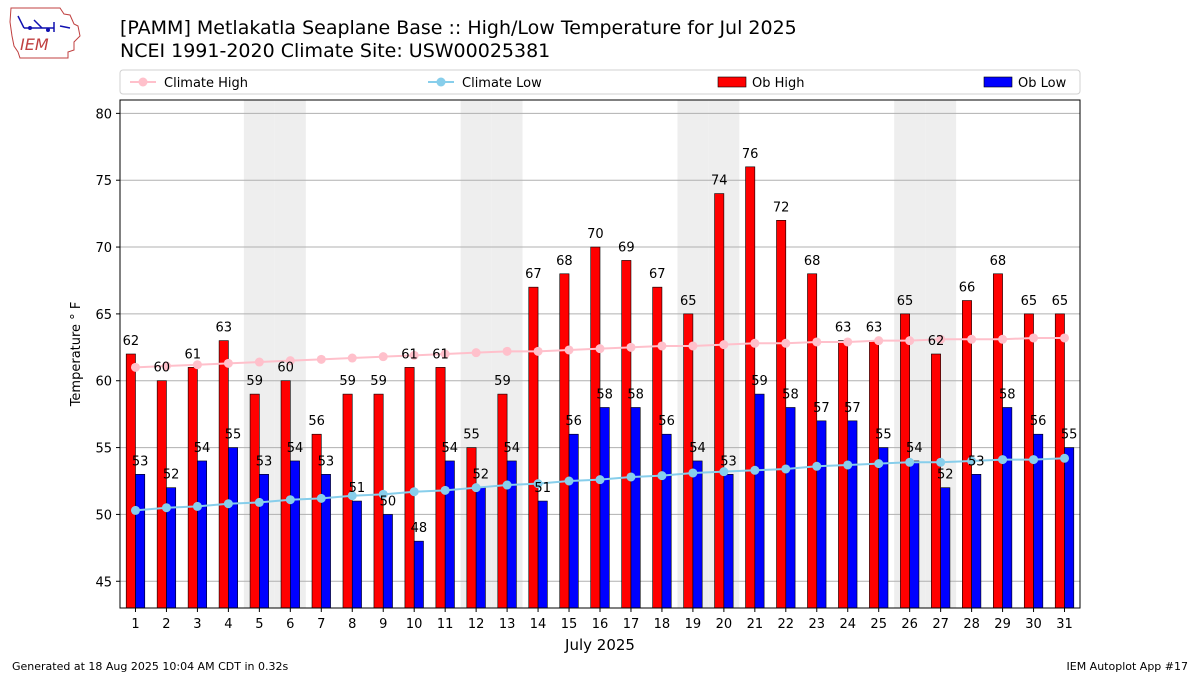 The width and height of the screenshot is (1200, 675). What do you see at coordinates (445, 624) in the screenshot?
I see `x-tick-label: 11` at bounding box center [445, 624].